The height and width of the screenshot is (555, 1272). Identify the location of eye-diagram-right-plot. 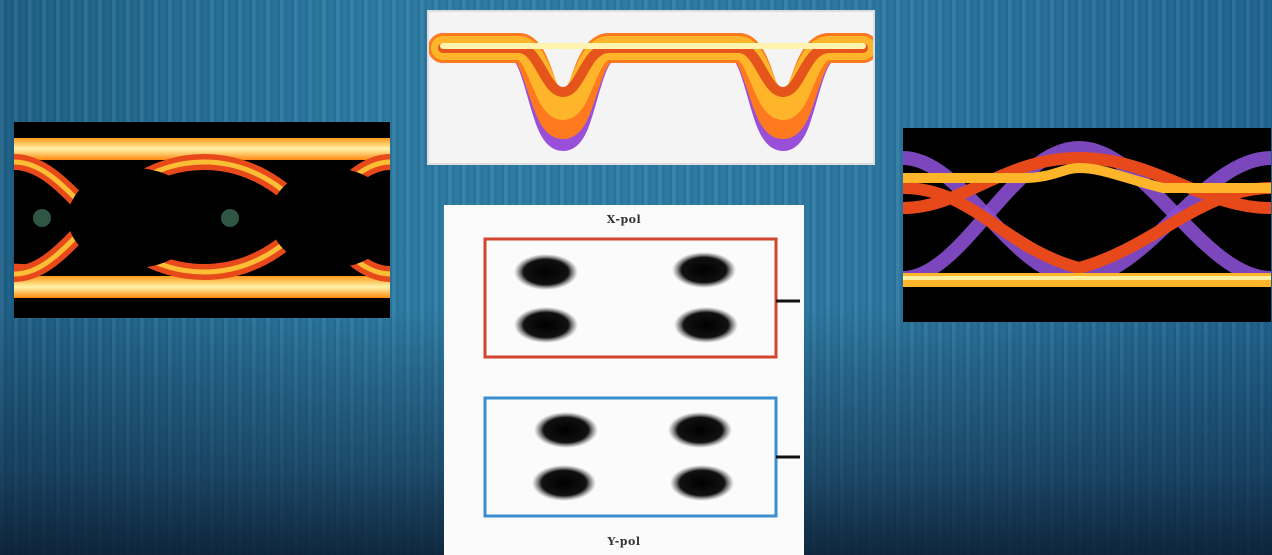
(1087, 225).